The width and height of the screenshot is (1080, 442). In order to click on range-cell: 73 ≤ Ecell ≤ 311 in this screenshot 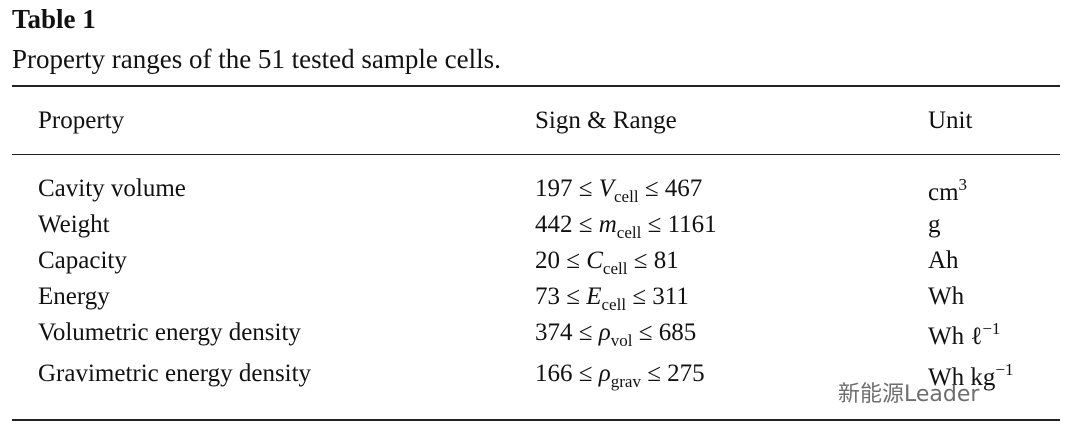, I will do `click(612, 299)`.